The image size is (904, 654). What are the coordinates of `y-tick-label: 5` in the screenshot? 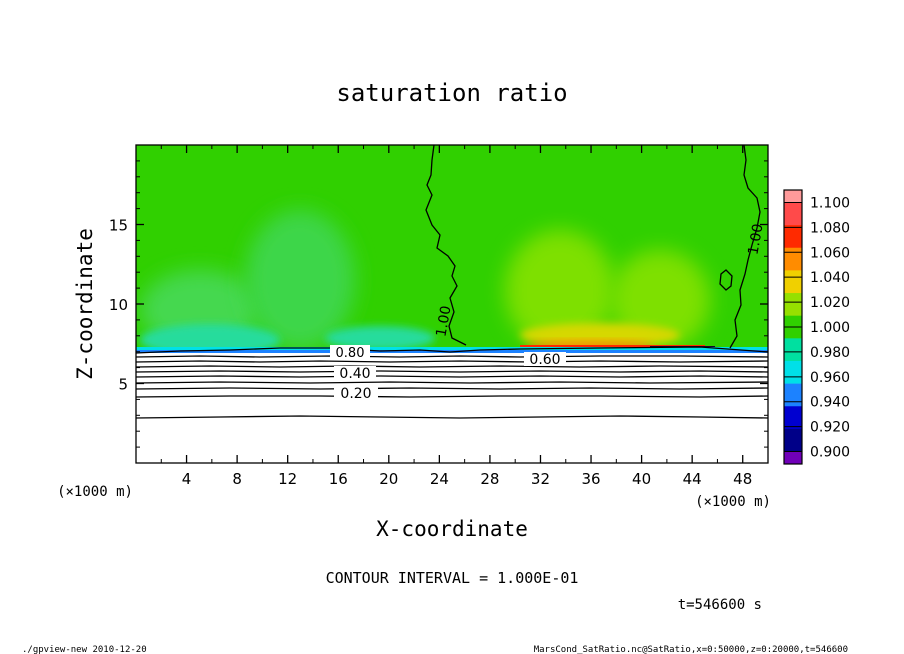 It's located at (123, 385).